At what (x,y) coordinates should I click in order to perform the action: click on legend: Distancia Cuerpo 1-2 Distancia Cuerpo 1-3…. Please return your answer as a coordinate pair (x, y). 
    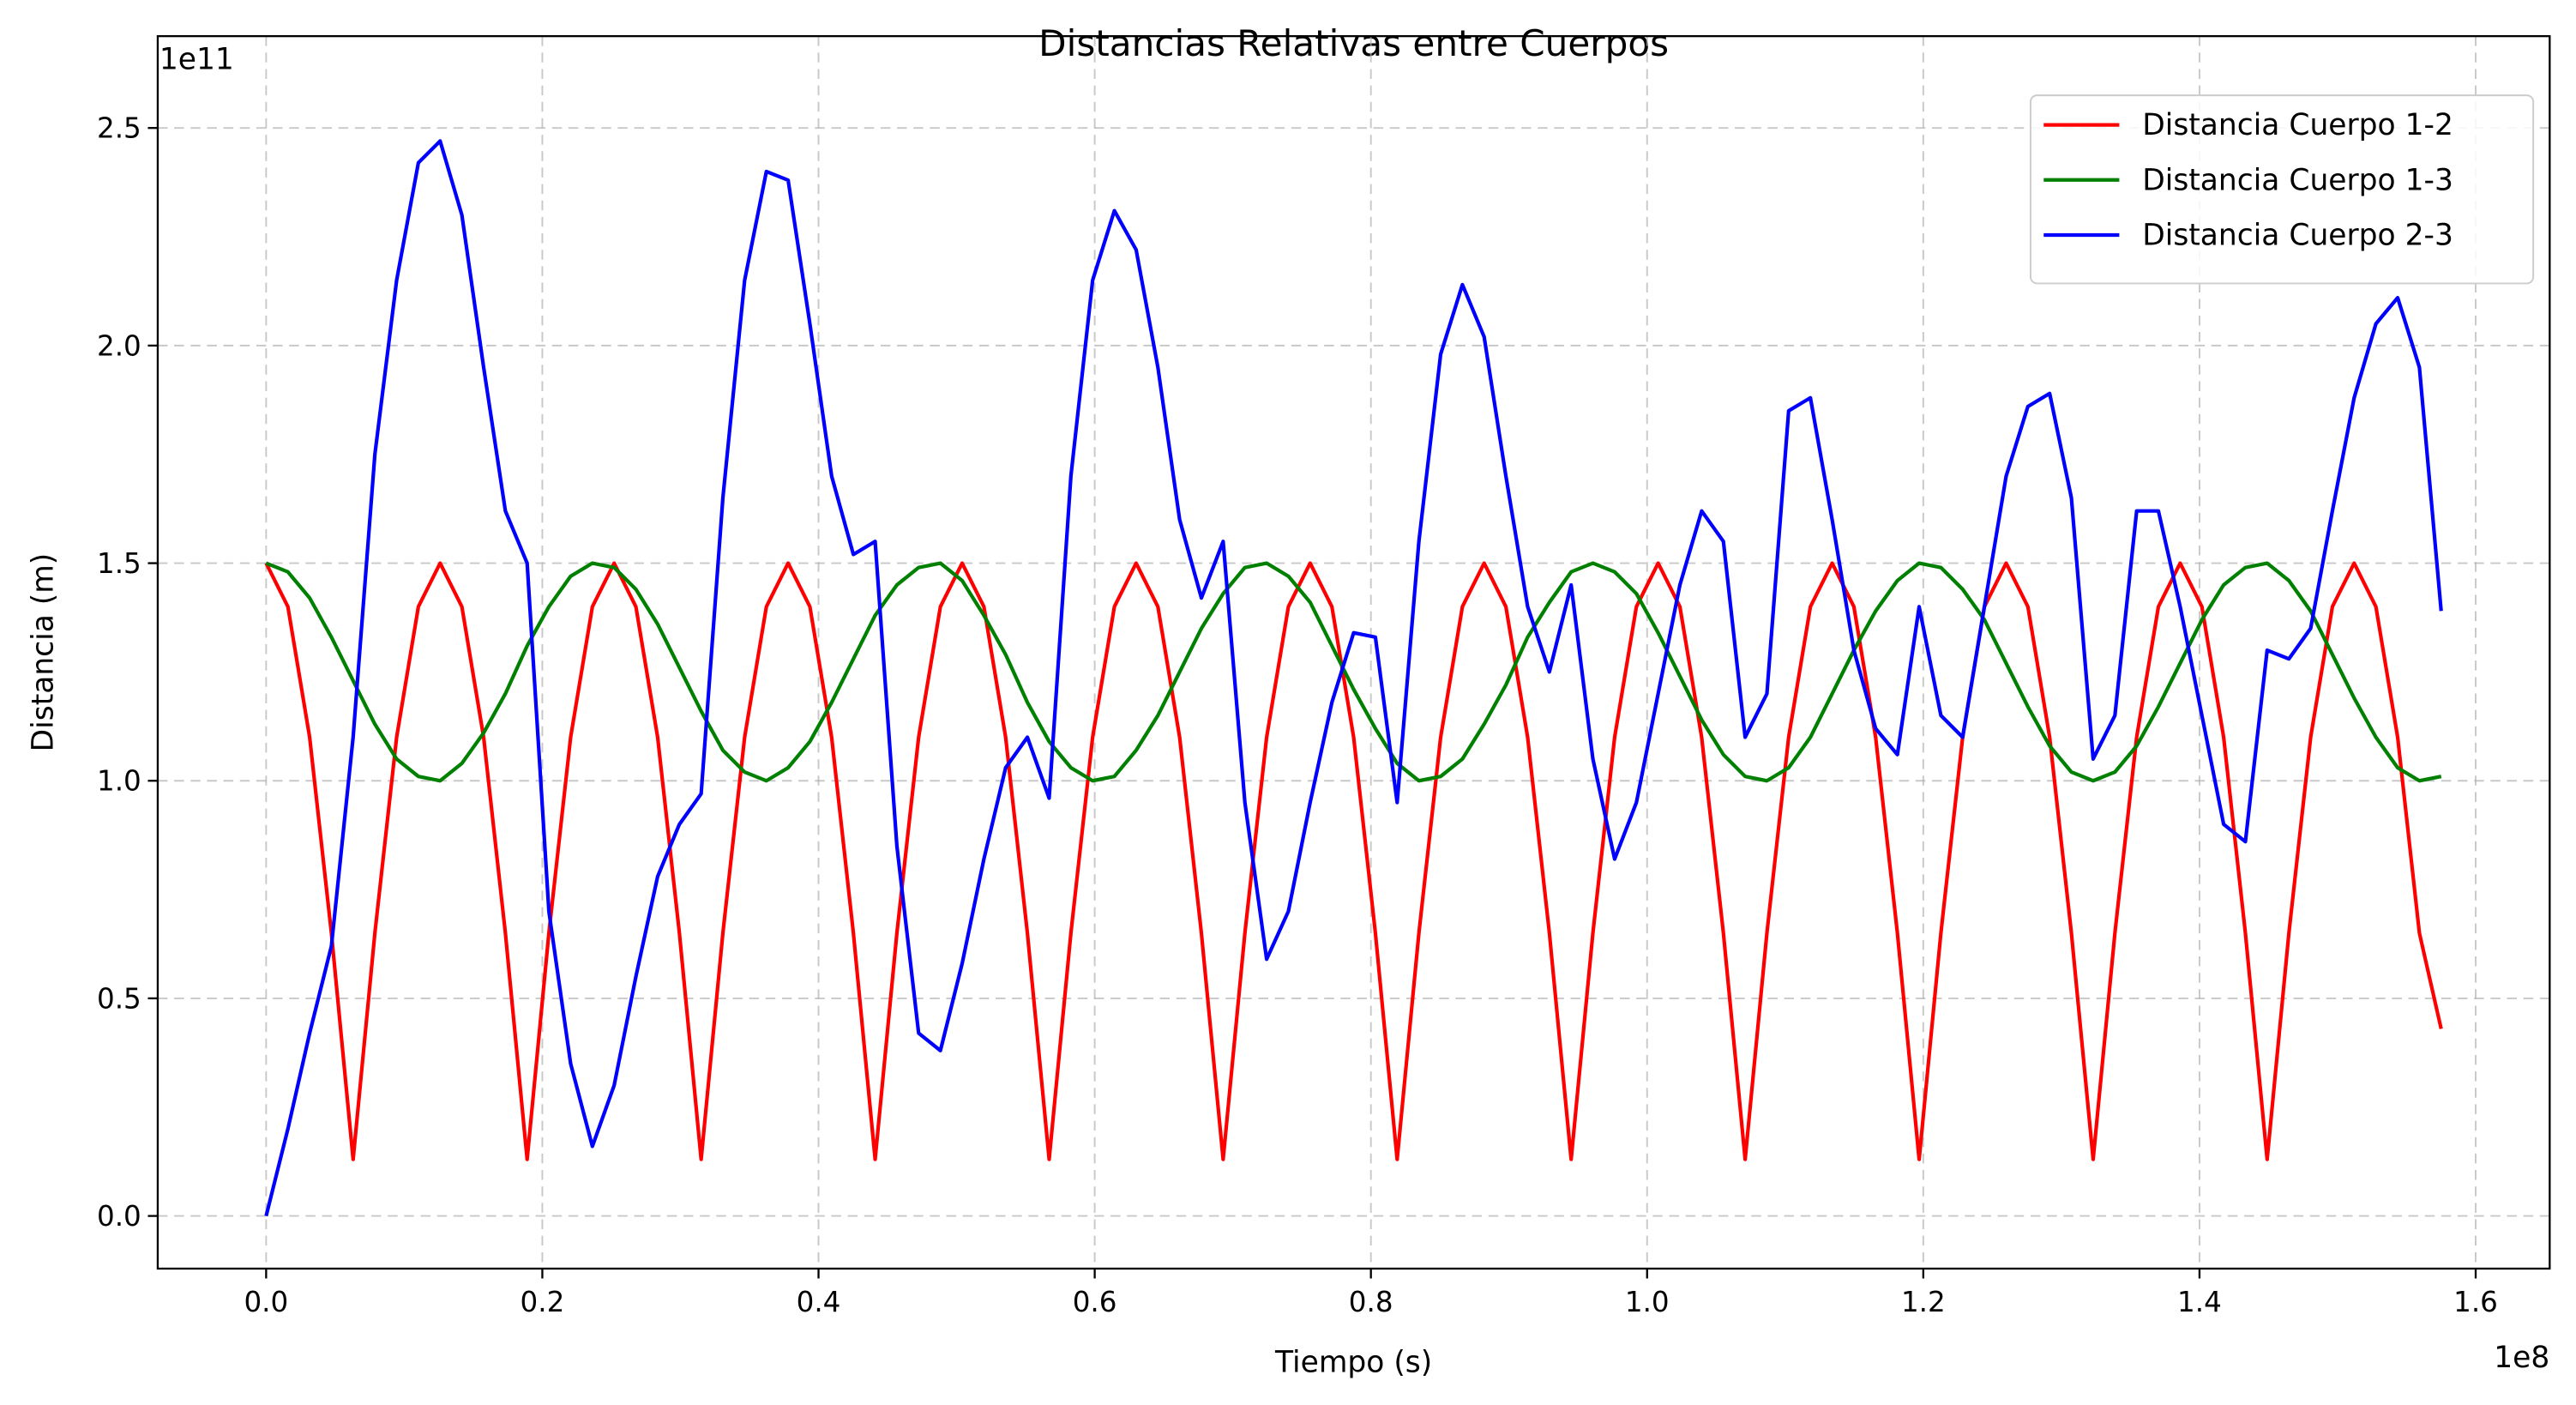
    Looking at the image, I should click on (2282, 189).